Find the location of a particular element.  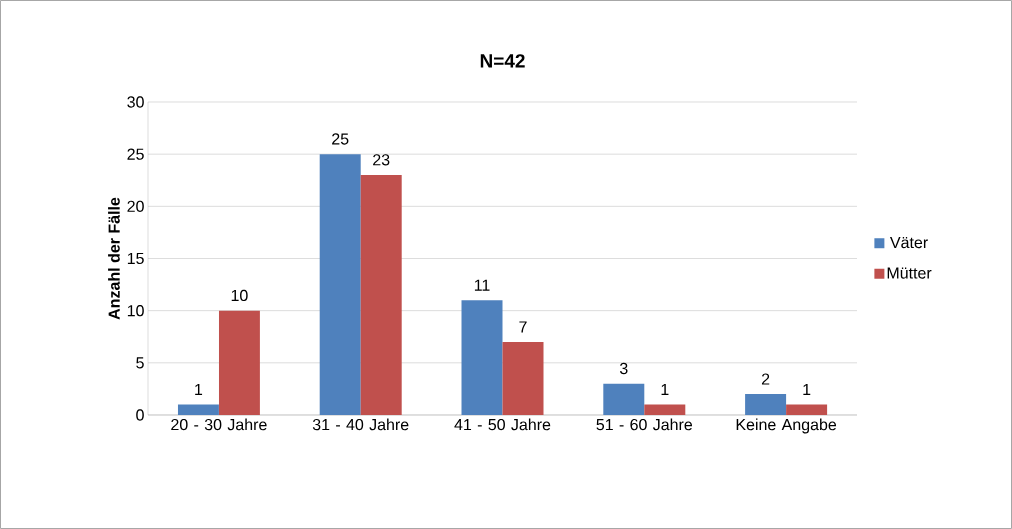

data-label: 7 is located at coordinates (523, 327).